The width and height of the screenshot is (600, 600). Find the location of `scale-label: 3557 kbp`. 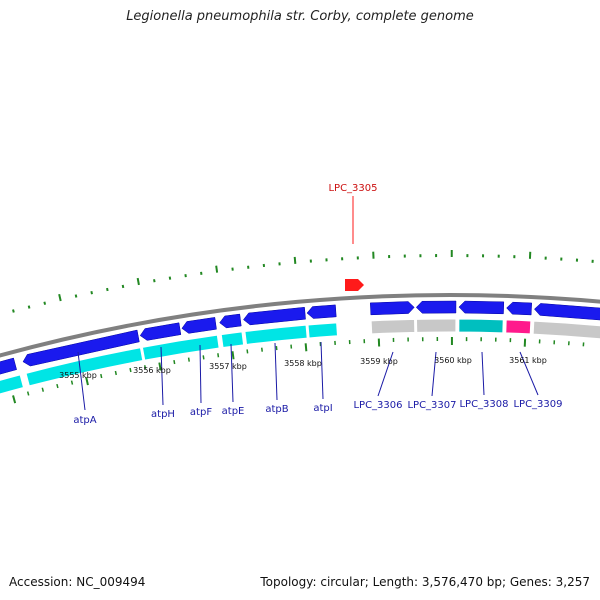

scale-label: 3557 kbp is located at coordinates (228, 366).